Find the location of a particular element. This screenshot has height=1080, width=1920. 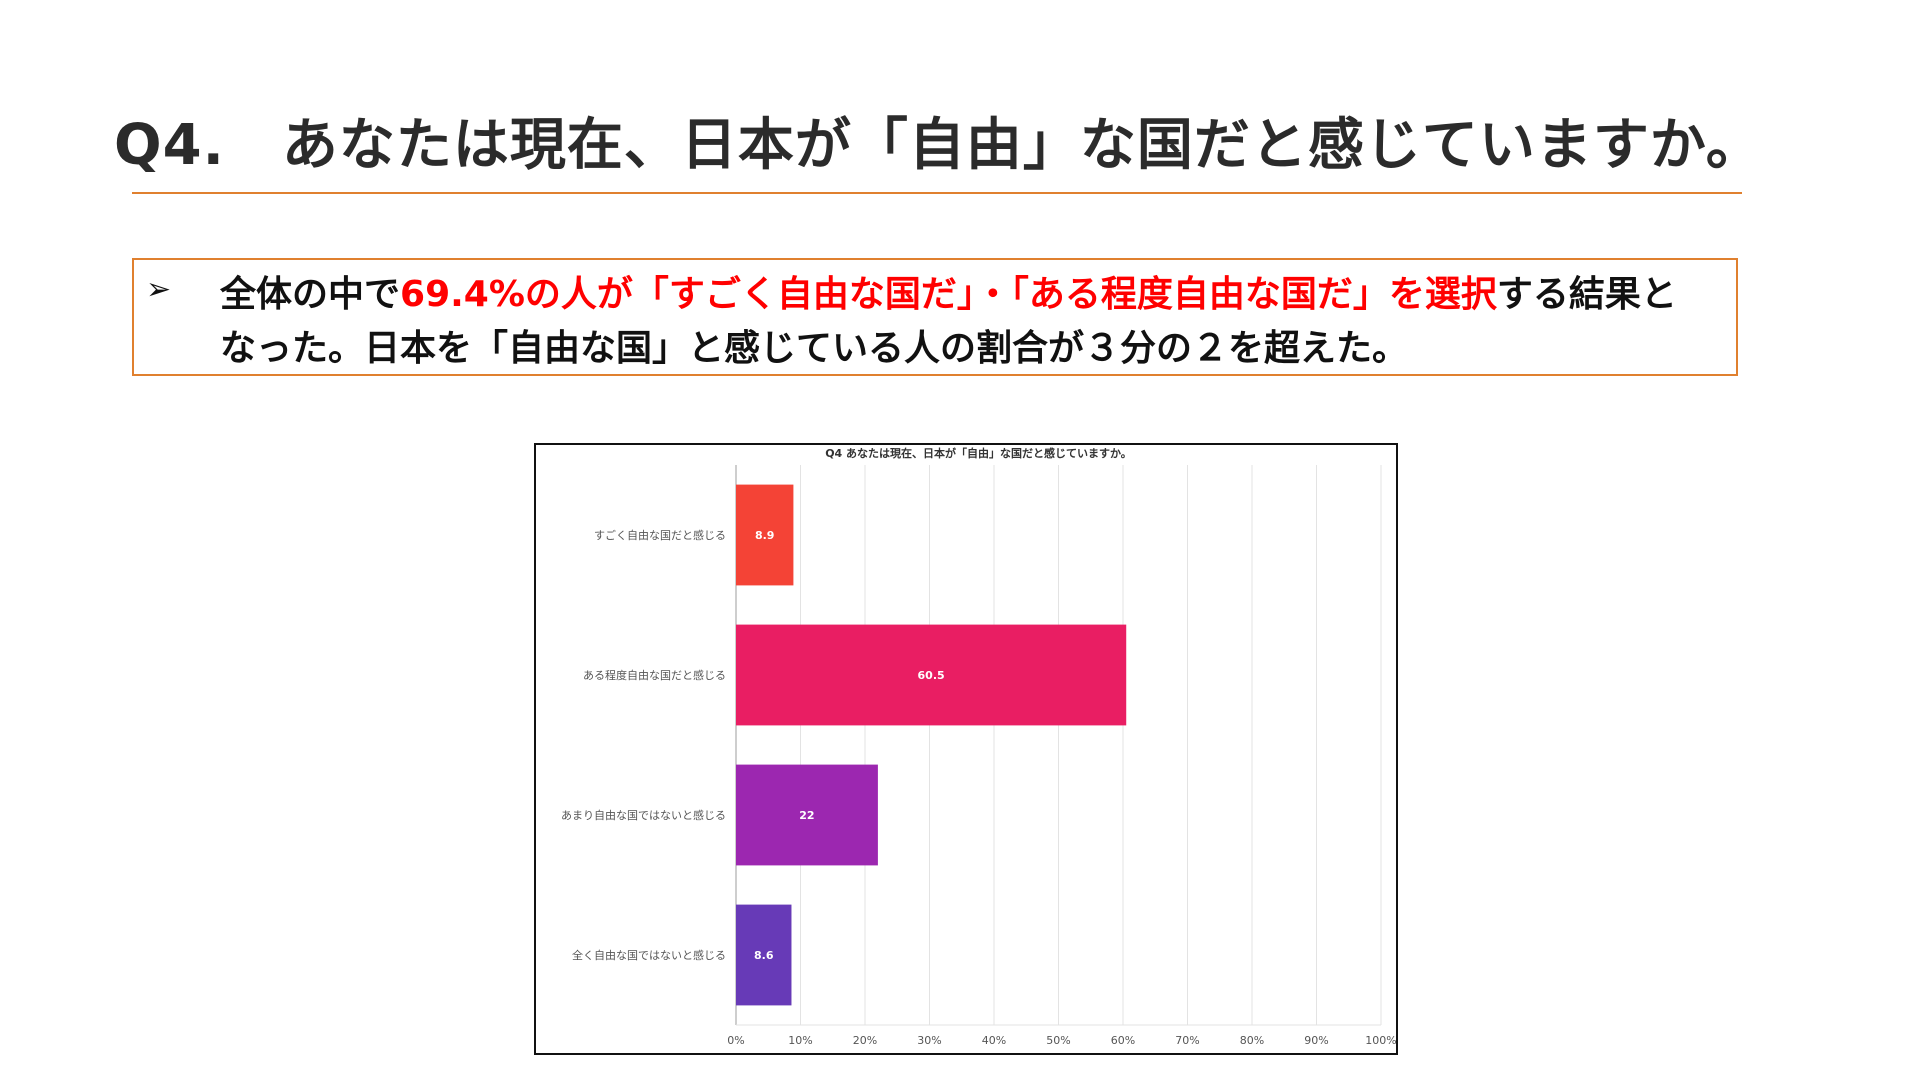

category-label: あまり自由な国ではないと感じる is located at coordinates (643, 815).